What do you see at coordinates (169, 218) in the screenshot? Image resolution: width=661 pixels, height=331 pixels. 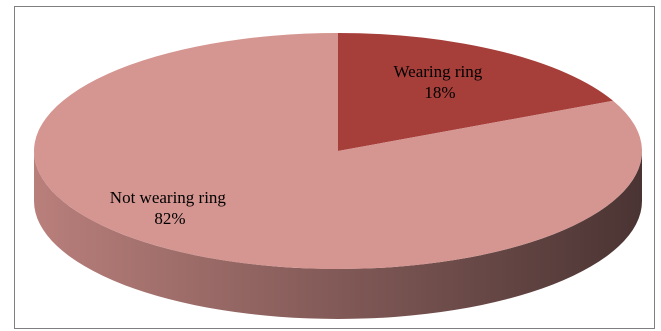 I see `slice-value-not-wearing-ring: 82%` at bounding box center [169, 218].